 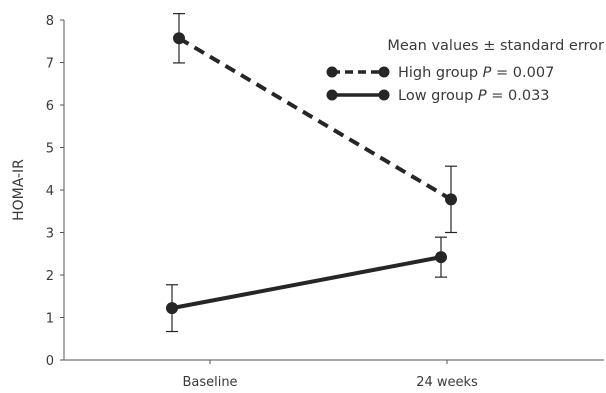 I want to click on x-axis: Baseline 24 weeks, so click(x=334, y=374).